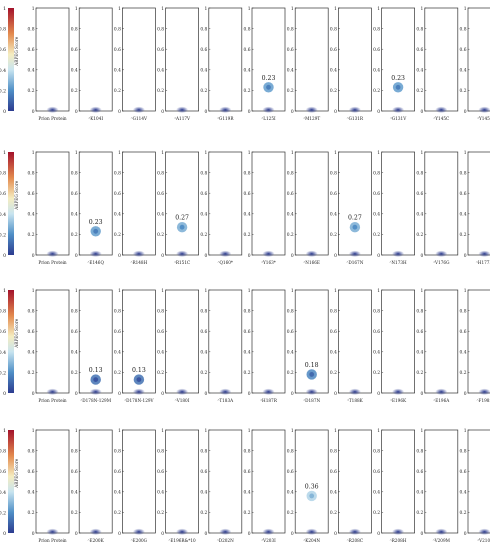  I want to click on panel: 0 0.2 0.4 0.6 0.8 1 ᴬE200K, so click(92, 486).